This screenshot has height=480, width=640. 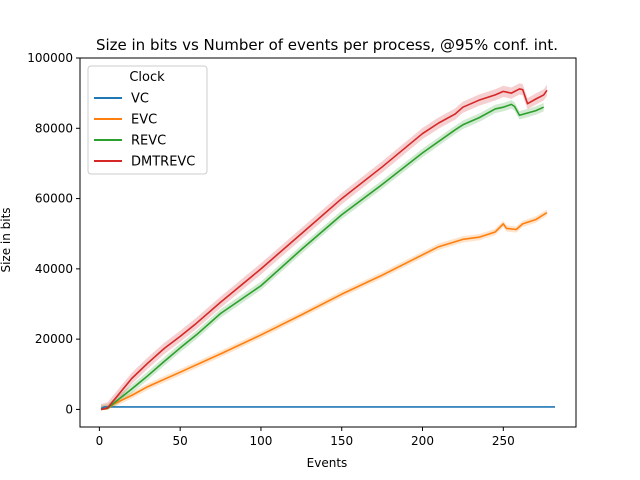 What do you see at coordinates (6, 239) in the screenshot?
I see `y-axis-label: Size in bits` at bounding box center [6, 239].